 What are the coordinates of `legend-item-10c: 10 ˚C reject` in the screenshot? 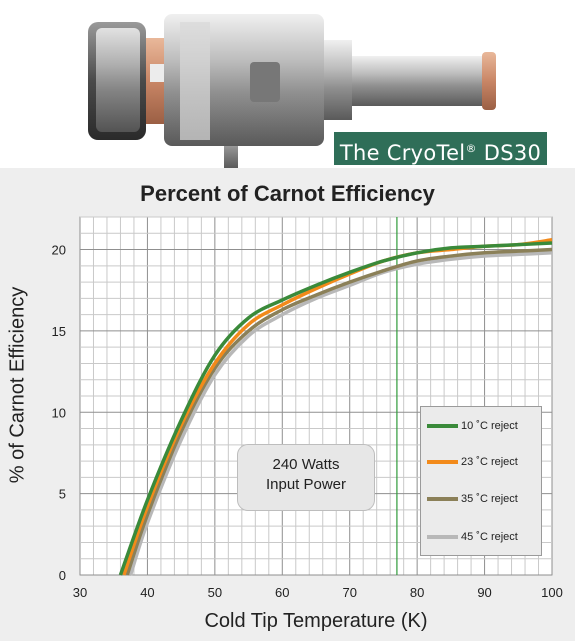 It's located at (472, 426).